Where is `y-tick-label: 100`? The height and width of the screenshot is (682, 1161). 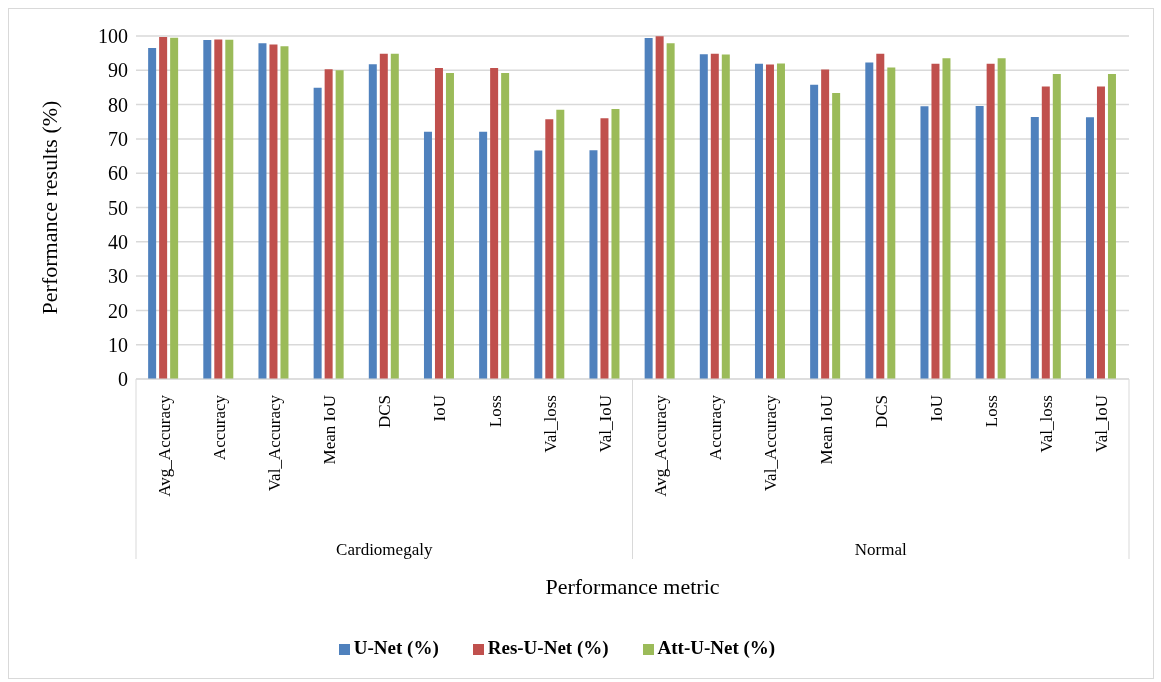 y-tick-label: 100 is located at coordinates (113, 36).